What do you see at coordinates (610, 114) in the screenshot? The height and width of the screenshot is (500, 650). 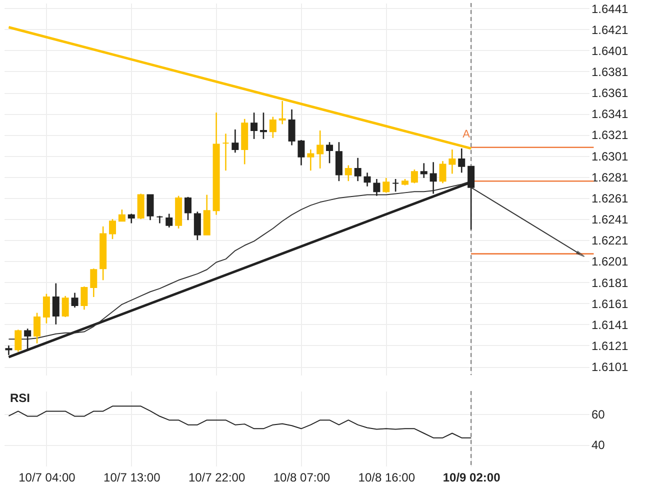 I see `y-tick-label: 1.6341` at bounding box center [610, 114].